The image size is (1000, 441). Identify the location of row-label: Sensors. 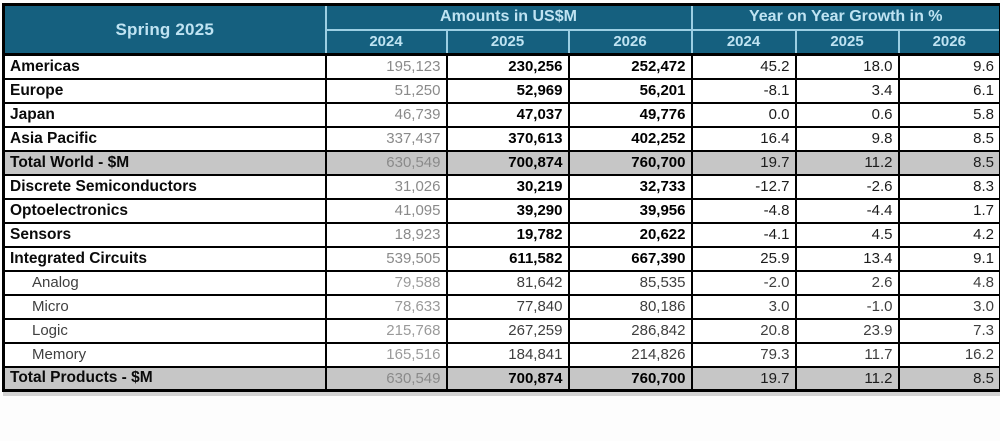
(165, 235).